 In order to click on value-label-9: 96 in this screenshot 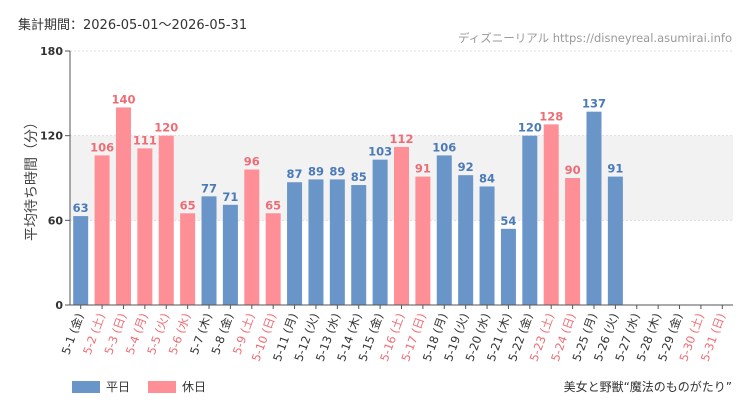, I will do `click(252, 162)`.